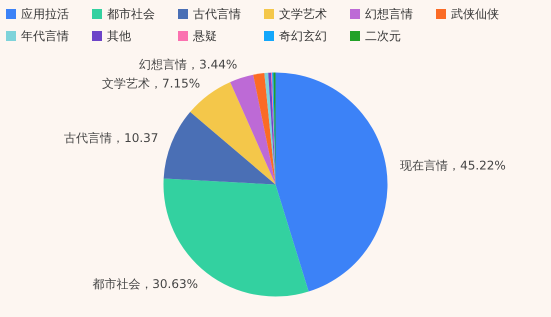  What do you see at coordinates (389, 14) in the screenshot?
I see `legend-label: 幻想言情` at bounding box center [389, 14].